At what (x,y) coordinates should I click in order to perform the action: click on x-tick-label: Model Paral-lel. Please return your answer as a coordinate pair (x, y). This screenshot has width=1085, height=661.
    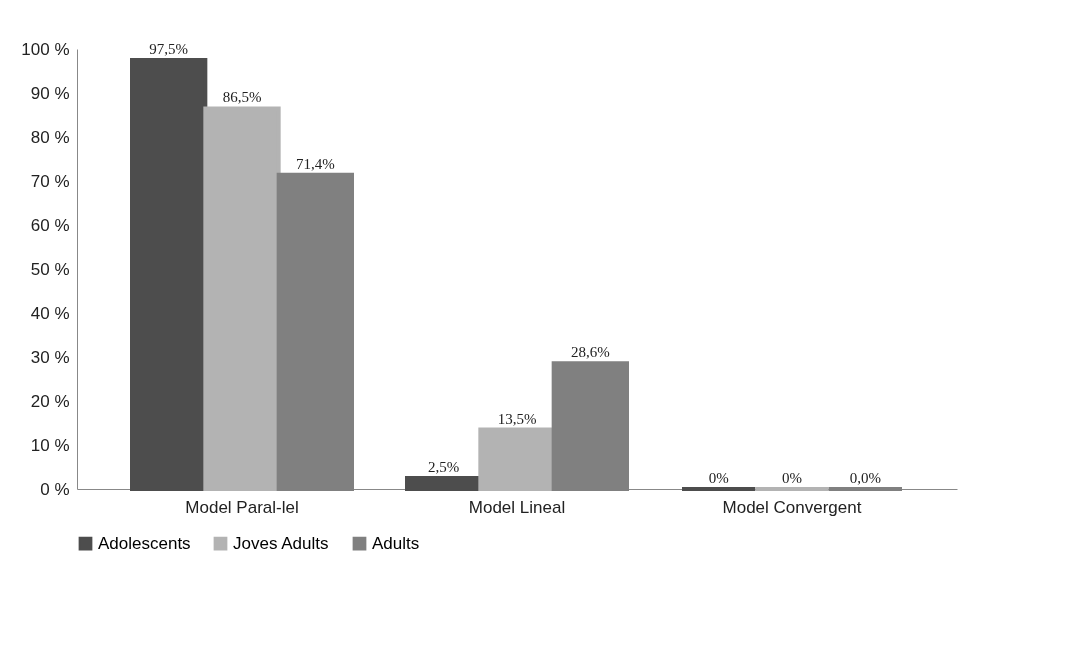
    Looking at the image, I should click on (242, 507).